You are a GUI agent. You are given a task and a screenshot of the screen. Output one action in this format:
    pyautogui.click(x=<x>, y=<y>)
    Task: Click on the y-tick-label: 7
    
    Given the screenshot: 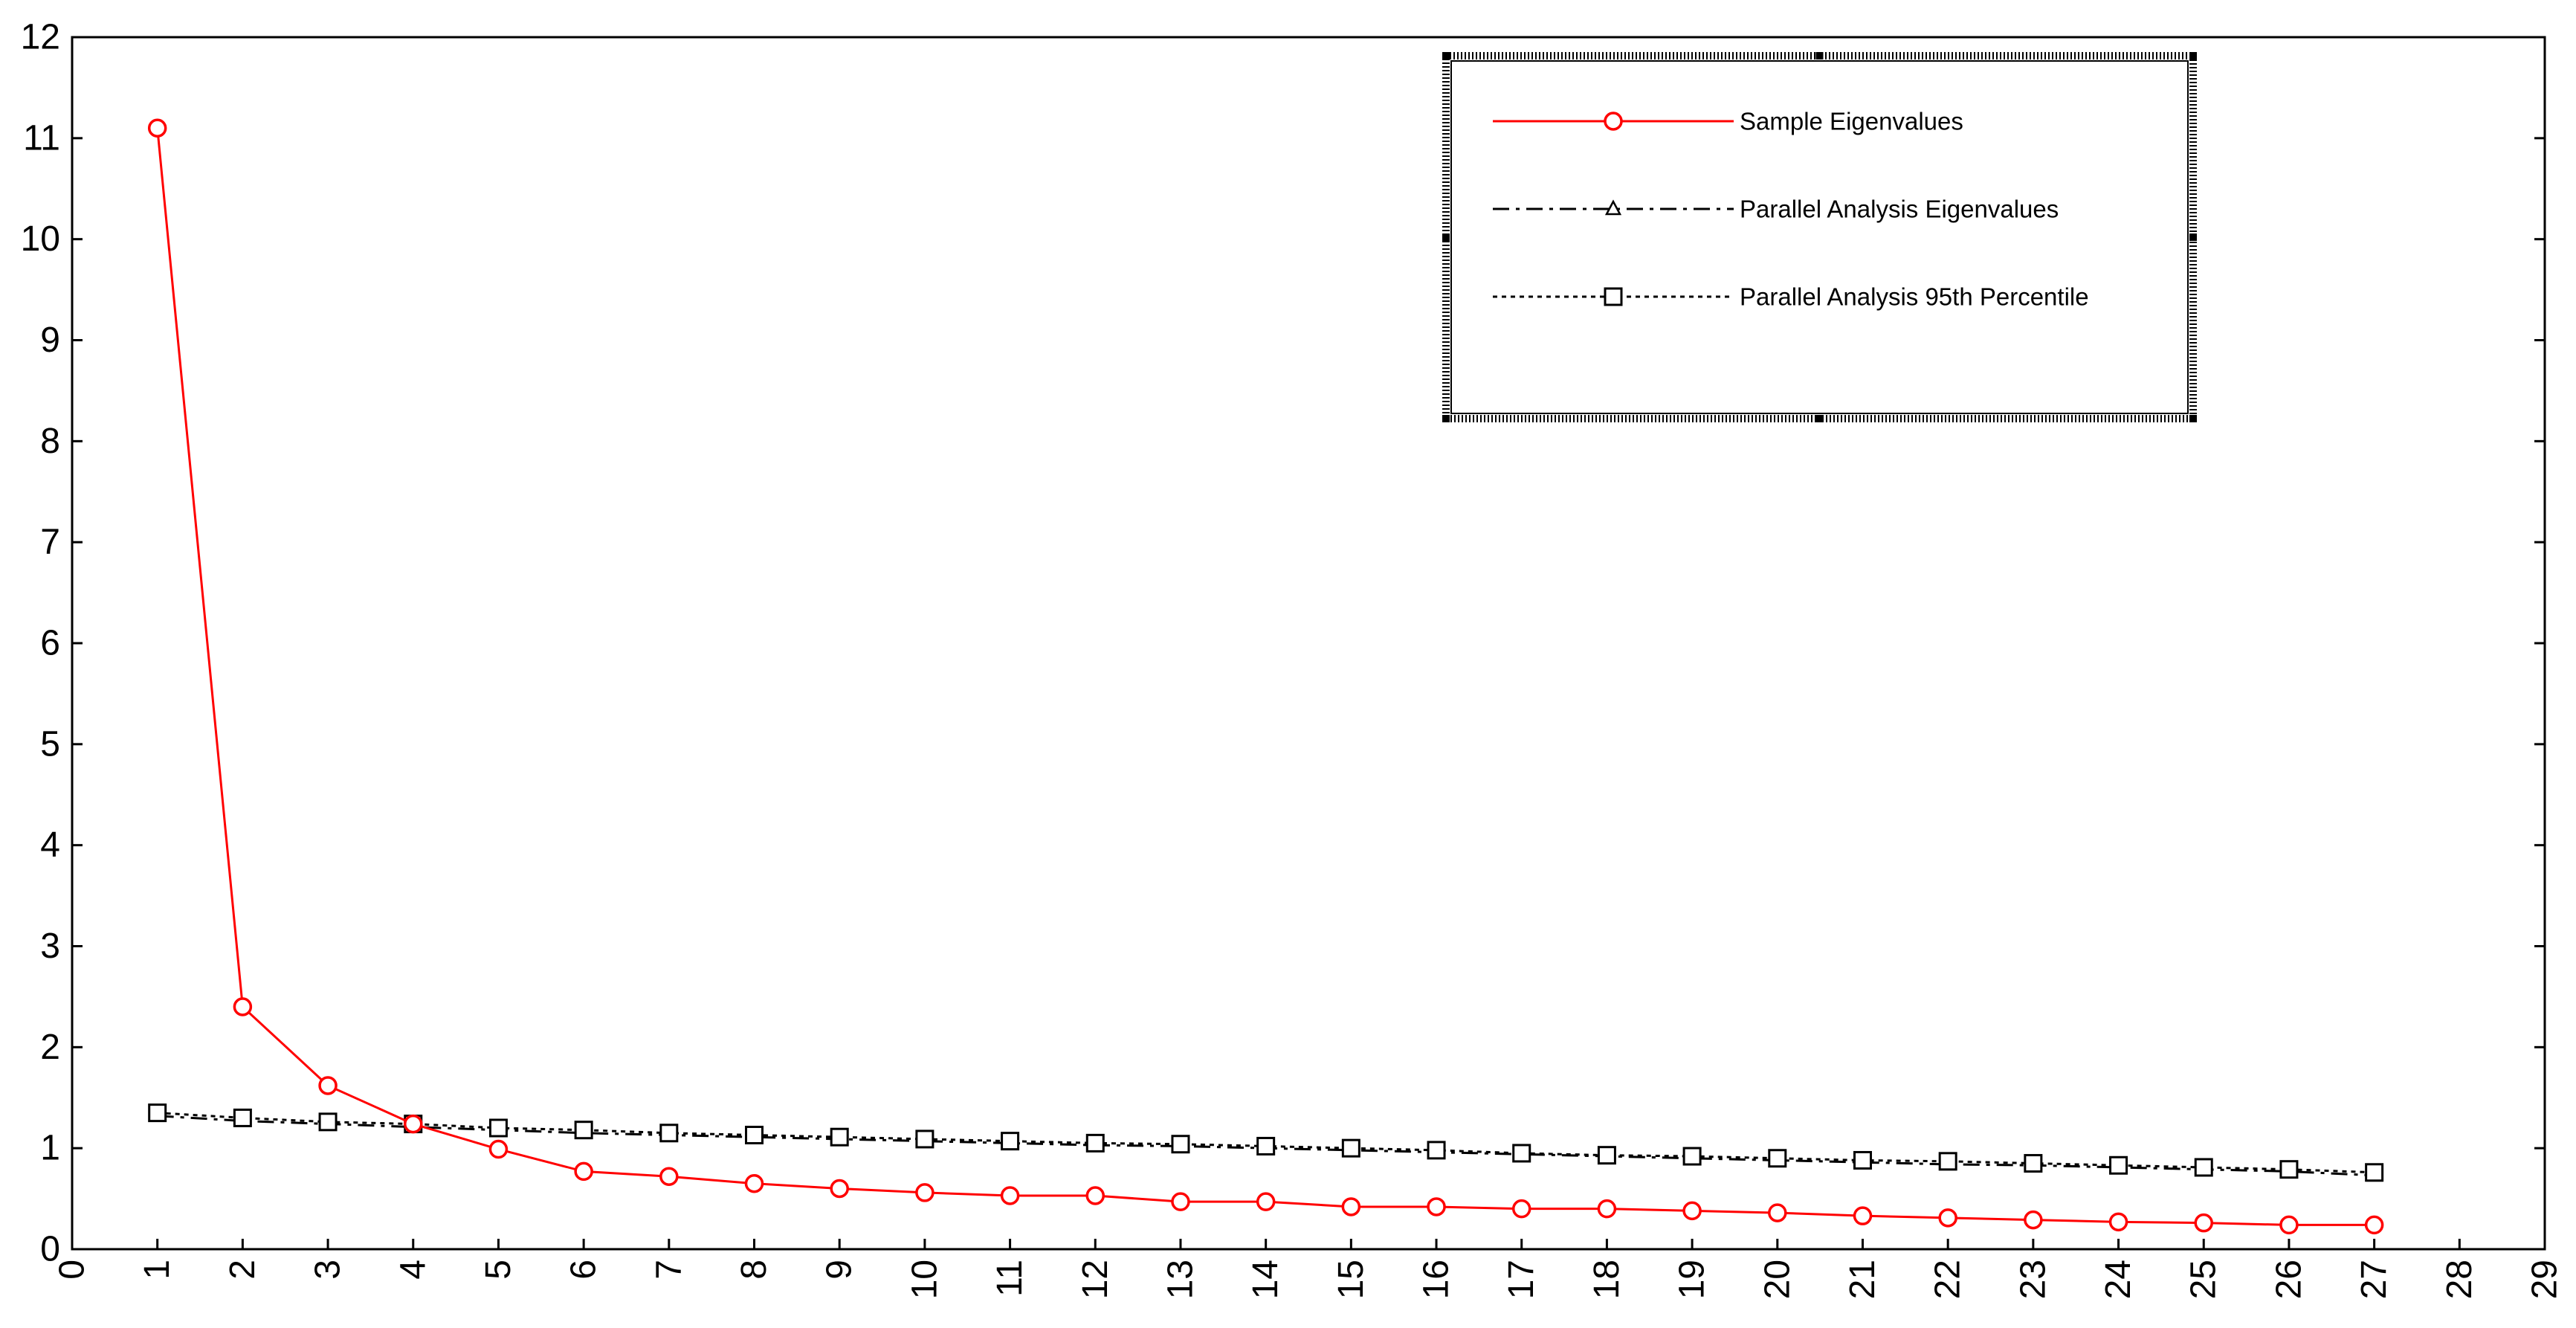 What is the action you would take?
    pyautogui.click(x=50, y=543)
    